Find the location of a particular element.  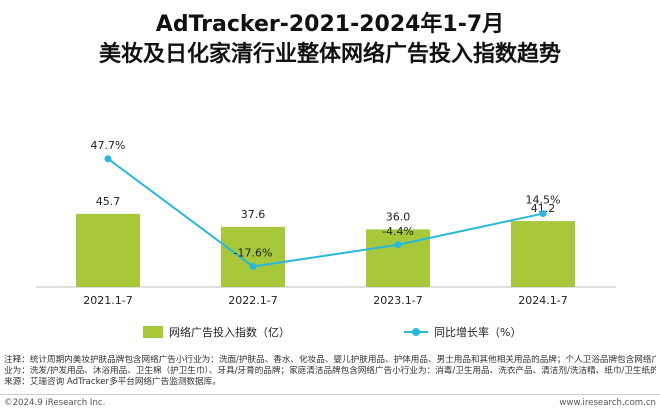

legend-label-line: 同比增长率（%） is located at coordinates (478, 332).